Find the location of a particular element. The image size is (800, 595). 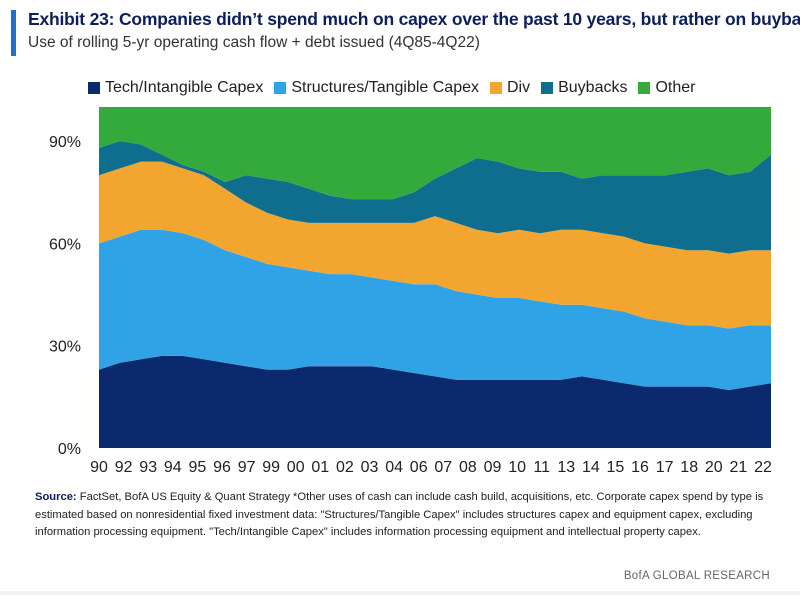

legend-swatch-other is located at coordinates (644, 88).